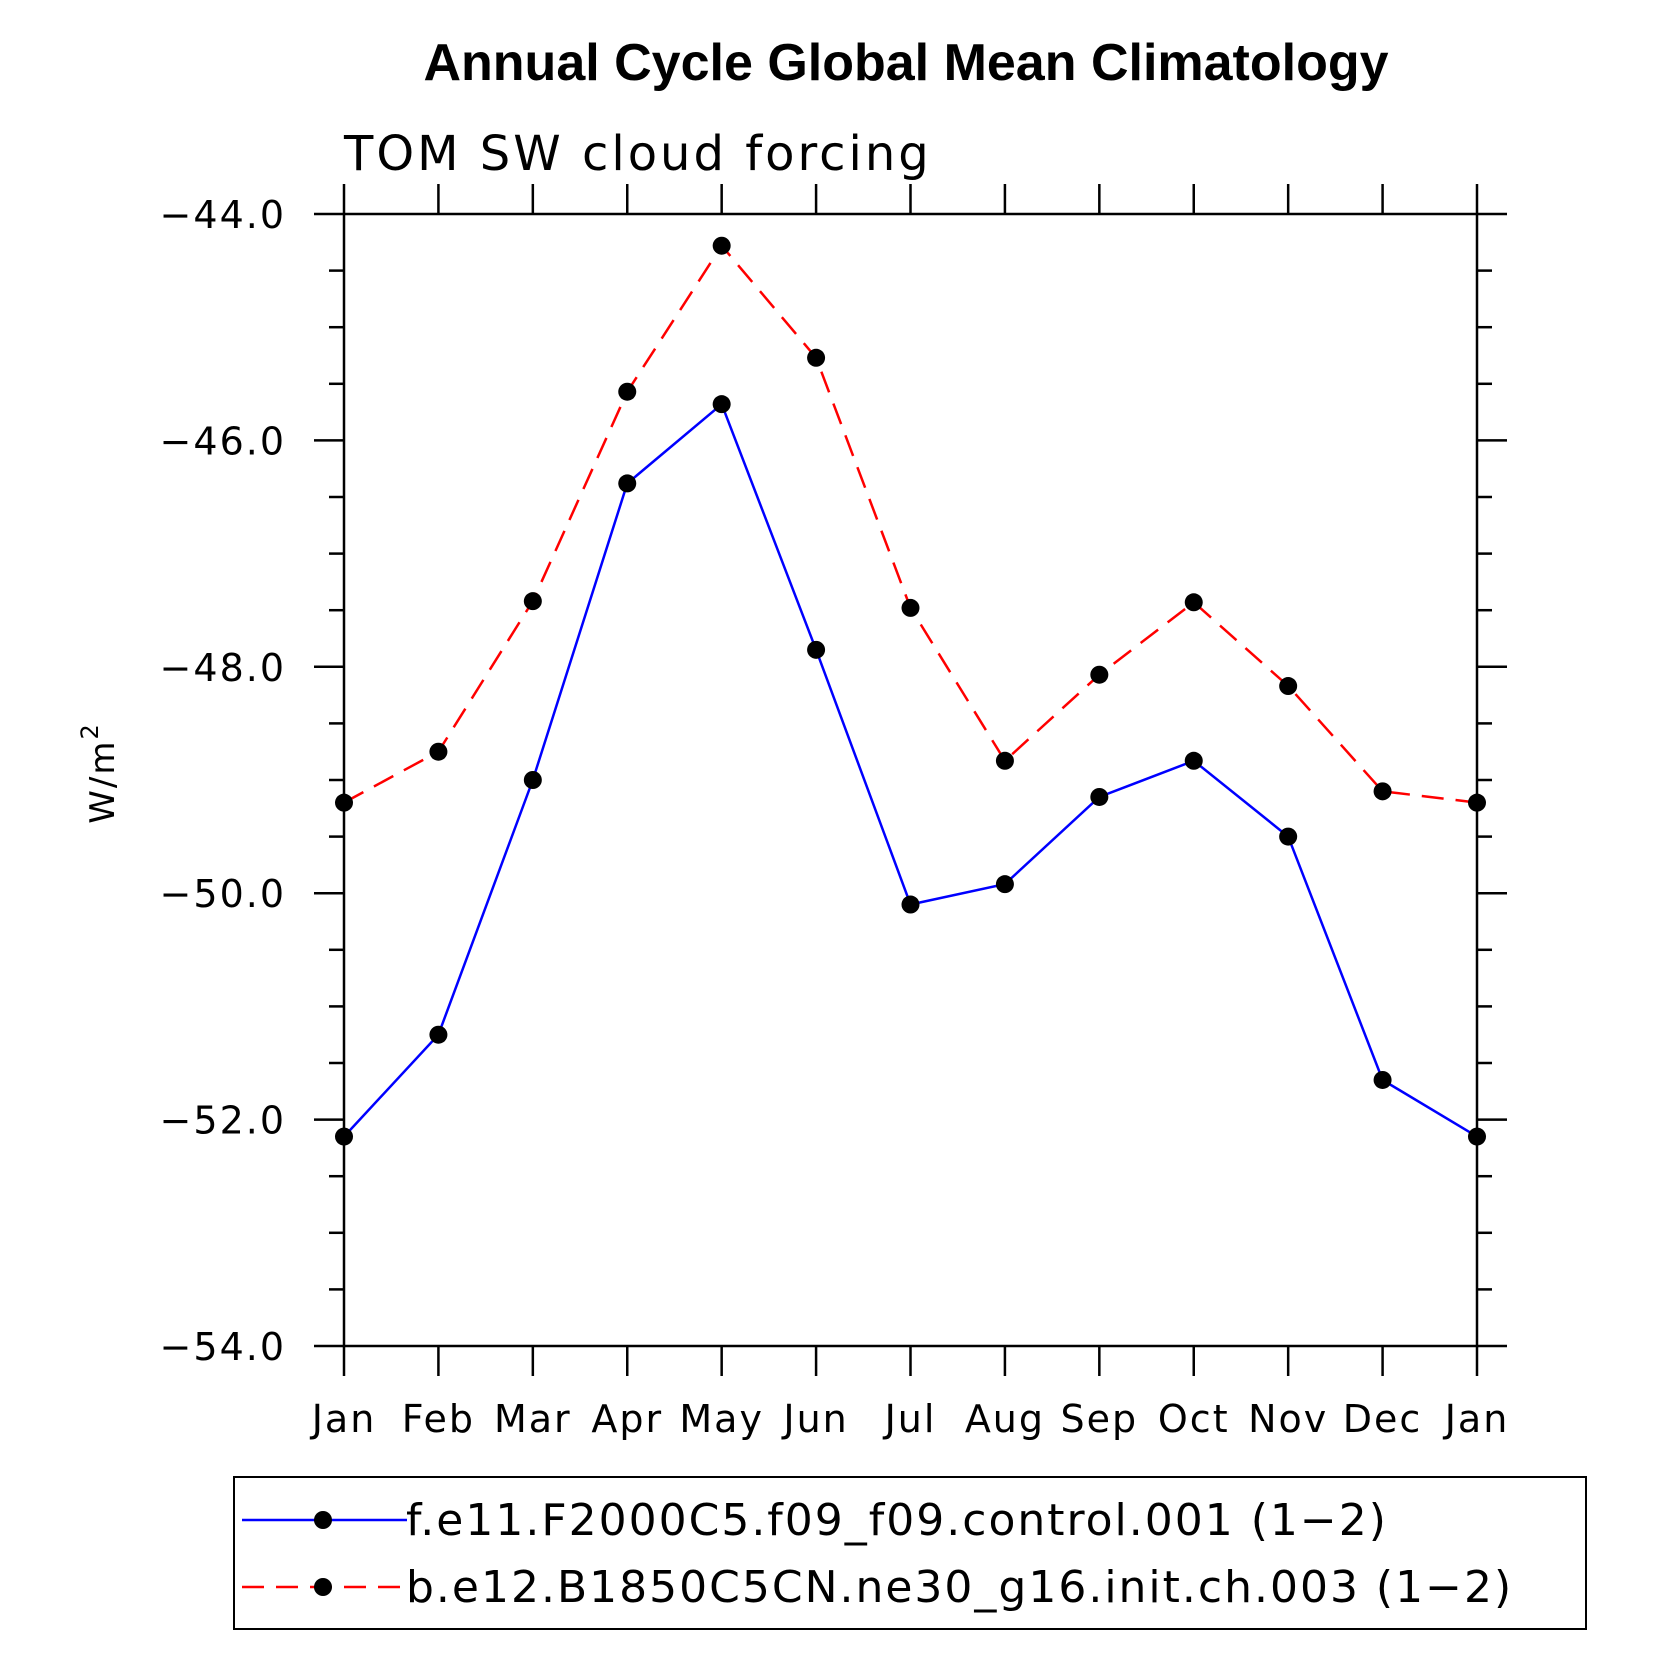 Image resolution: width=1658 pixels, height=1658 pixels. What do you see at coordinates (223, 668) in the screenshot?
I see `y-tick-label: −48.0` at bounding box center [223, 668].